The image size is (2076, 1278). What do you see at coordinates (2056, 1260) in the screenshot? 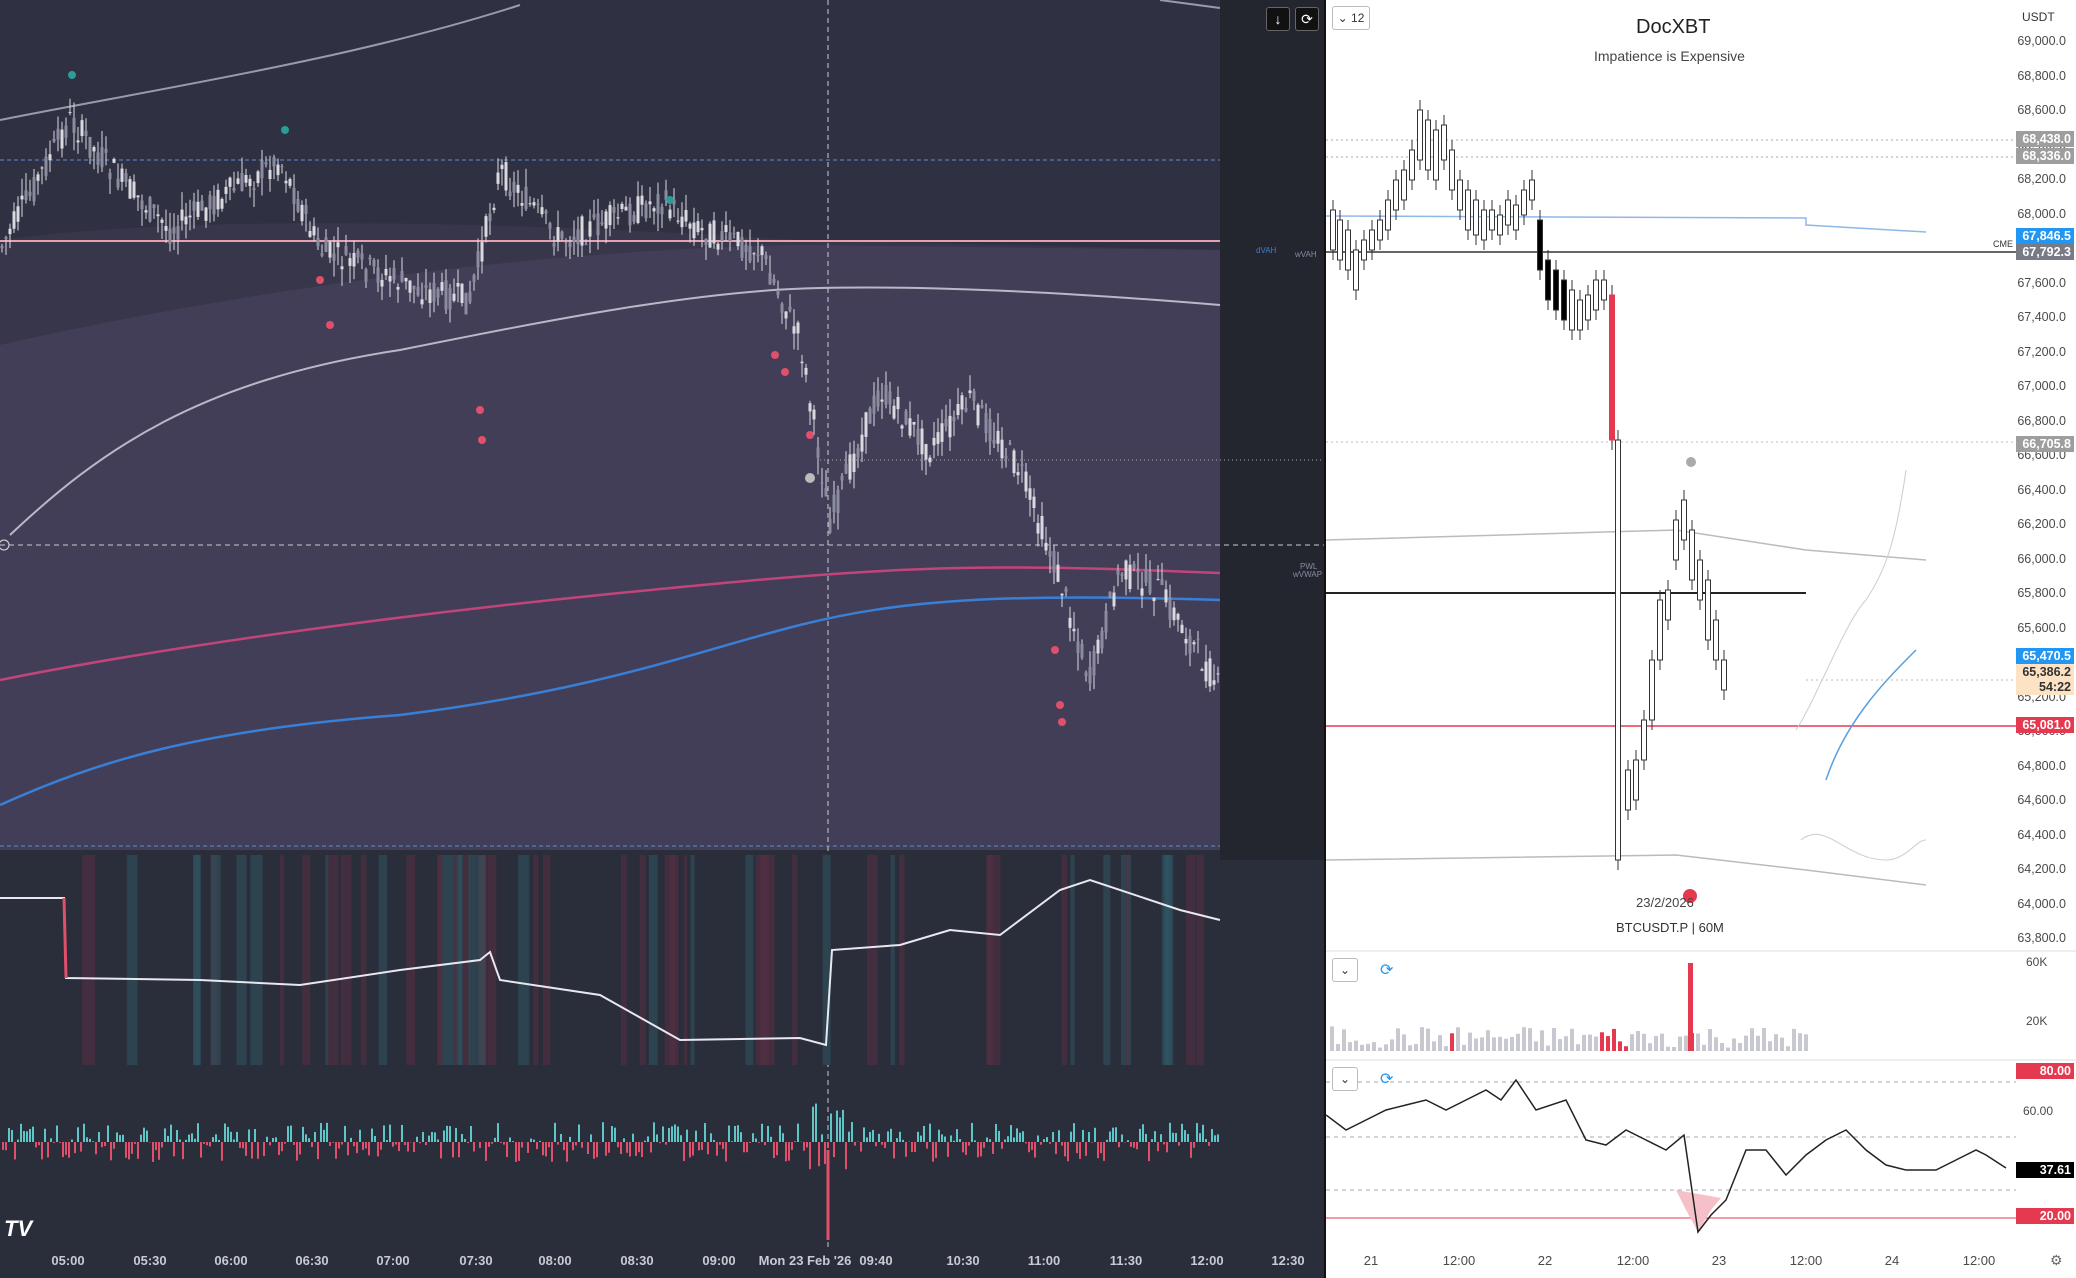
I see `settings-gear-icon: ⚙` at bounding box center [2056, 1260].